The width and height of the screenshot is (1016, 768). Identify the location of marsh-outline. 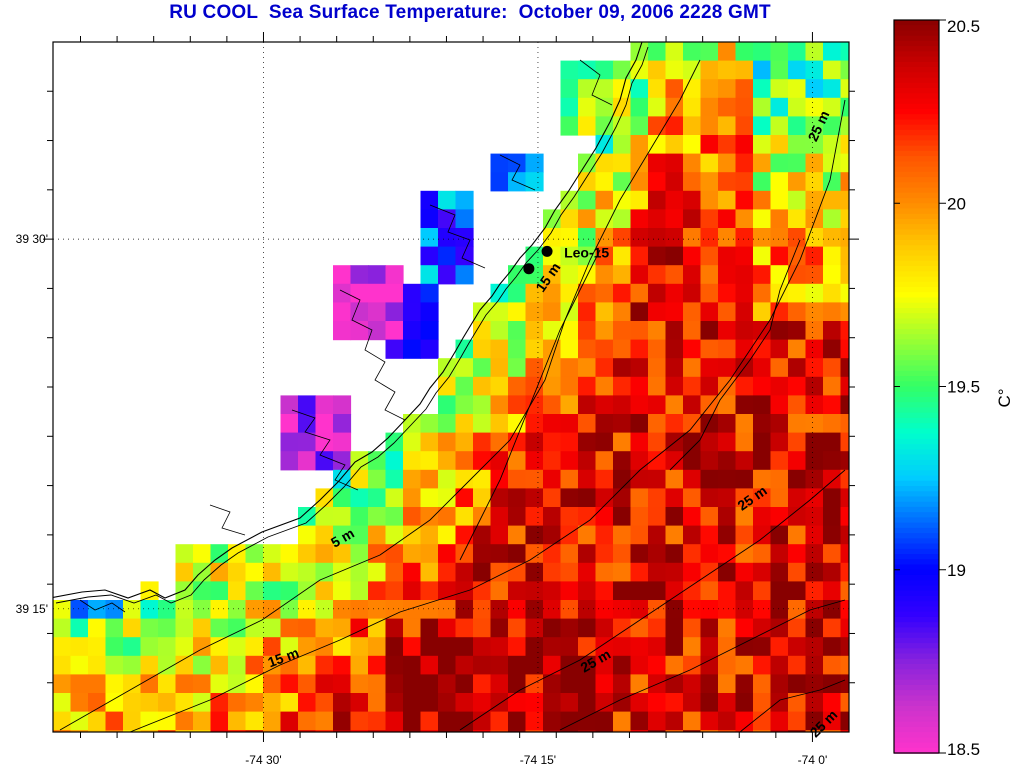
(102, 606).